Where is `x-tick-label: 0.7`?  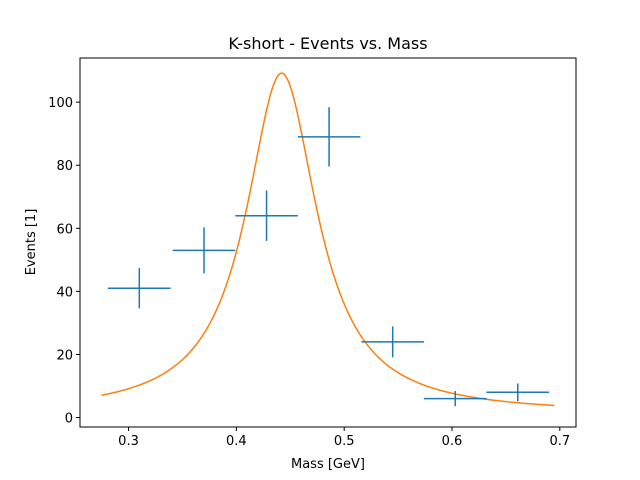 x-tick-label: 0.7 is located at coordinates (559, 441).